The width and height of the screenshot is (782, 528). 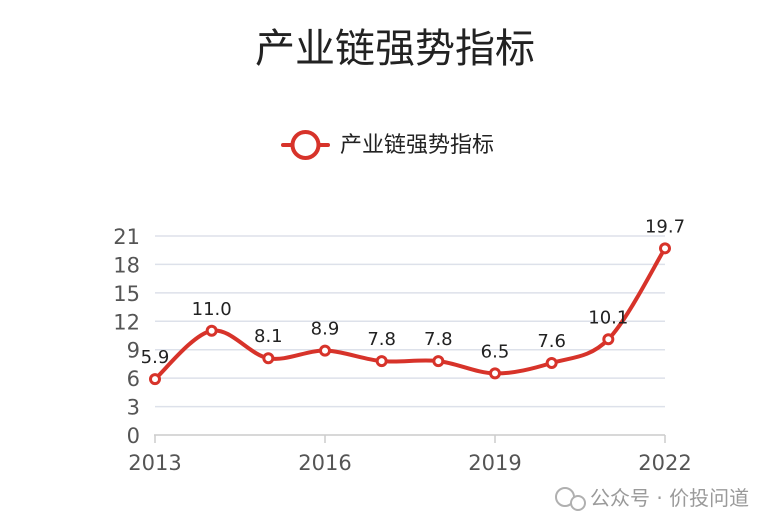 What do you see at coordinates (126, 322) in the screenshot?
I see `y-tick-label: 12` at bounding box center [126, 322].